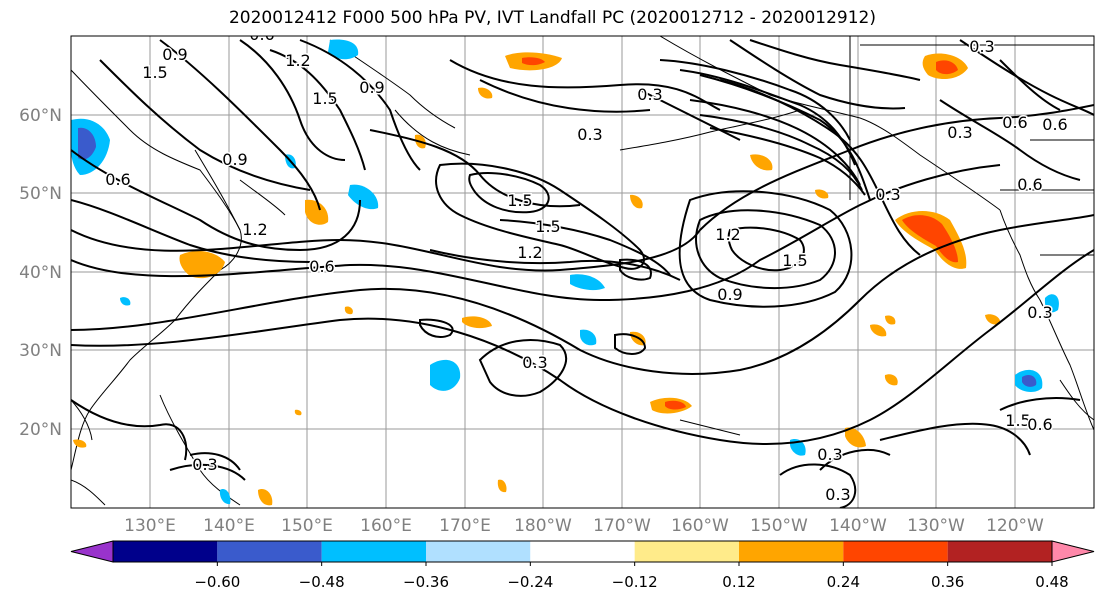 The image size is (1105, 601). Describe the element at coordinates (217, 582) in the screenshot. I see `colorbar-tick-label: −0.60` at that location.